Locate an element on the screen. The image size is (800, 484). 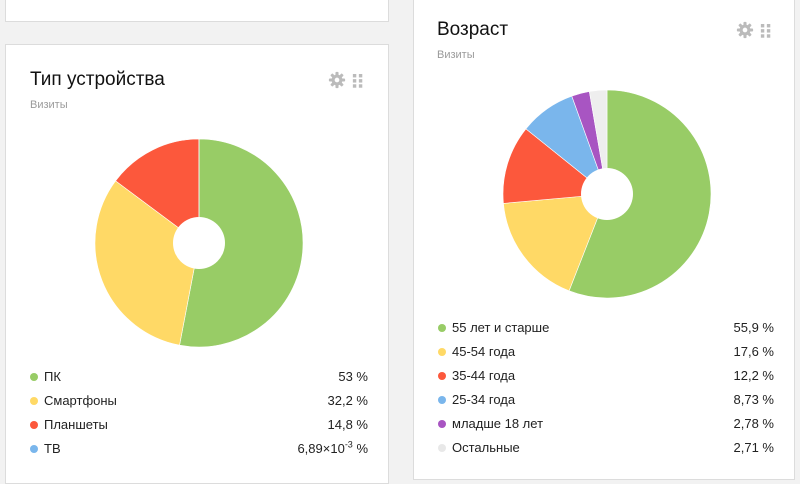
legend-value: 53 % is located at coordinates (353, 376).